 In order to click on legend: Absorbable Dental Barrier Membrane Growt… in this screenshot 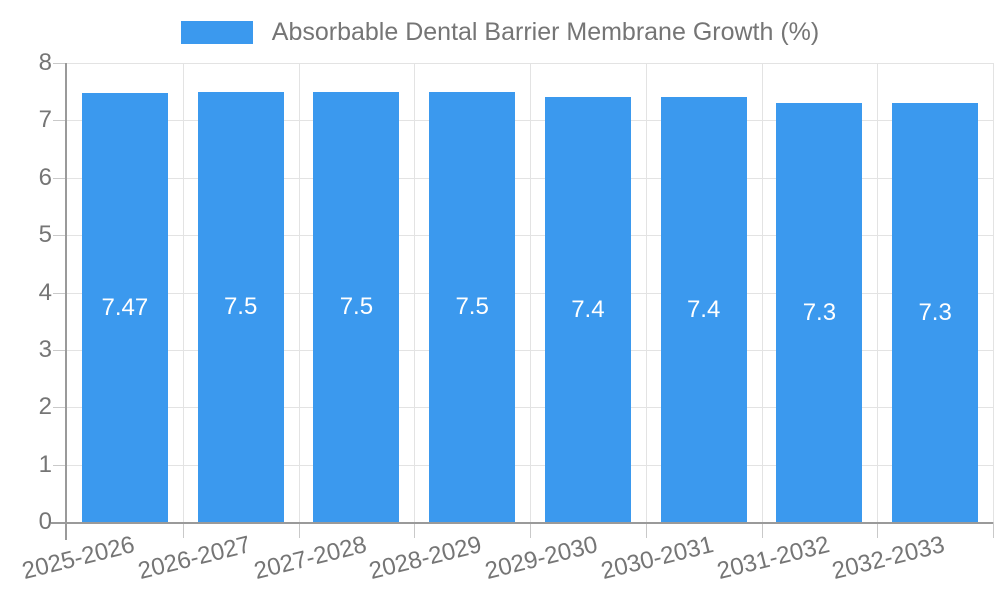, I will do `click(500, 32)`.